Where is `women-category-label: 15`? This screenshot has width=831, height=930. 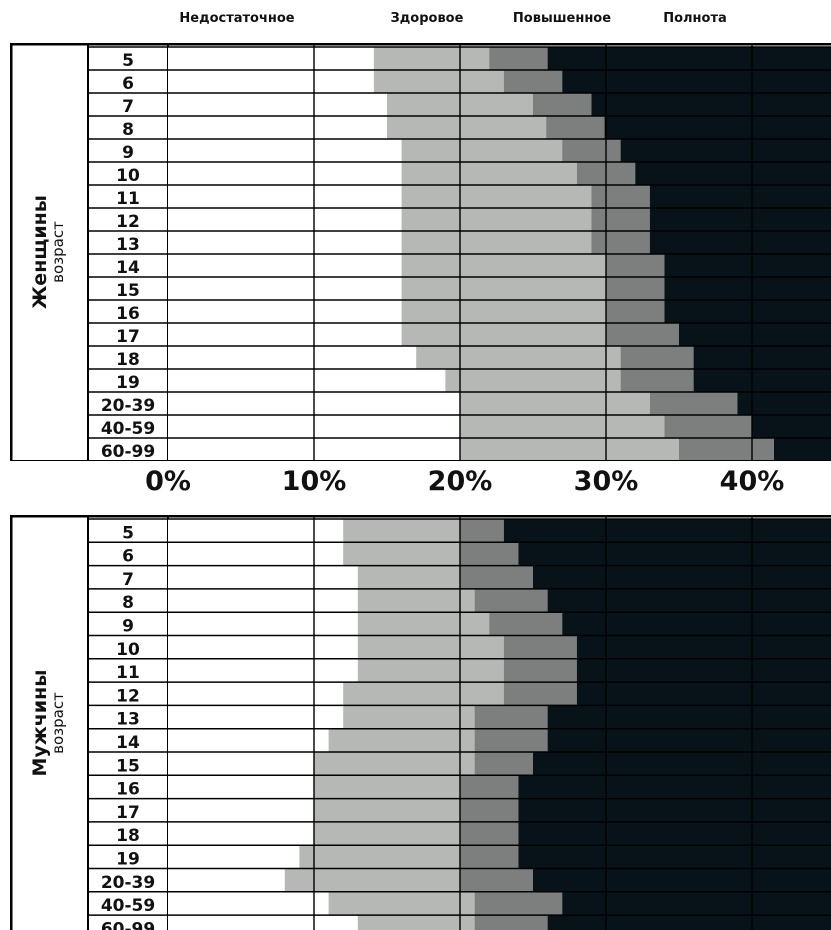 women-category-label: 15 is located at coordinates (128, 291).